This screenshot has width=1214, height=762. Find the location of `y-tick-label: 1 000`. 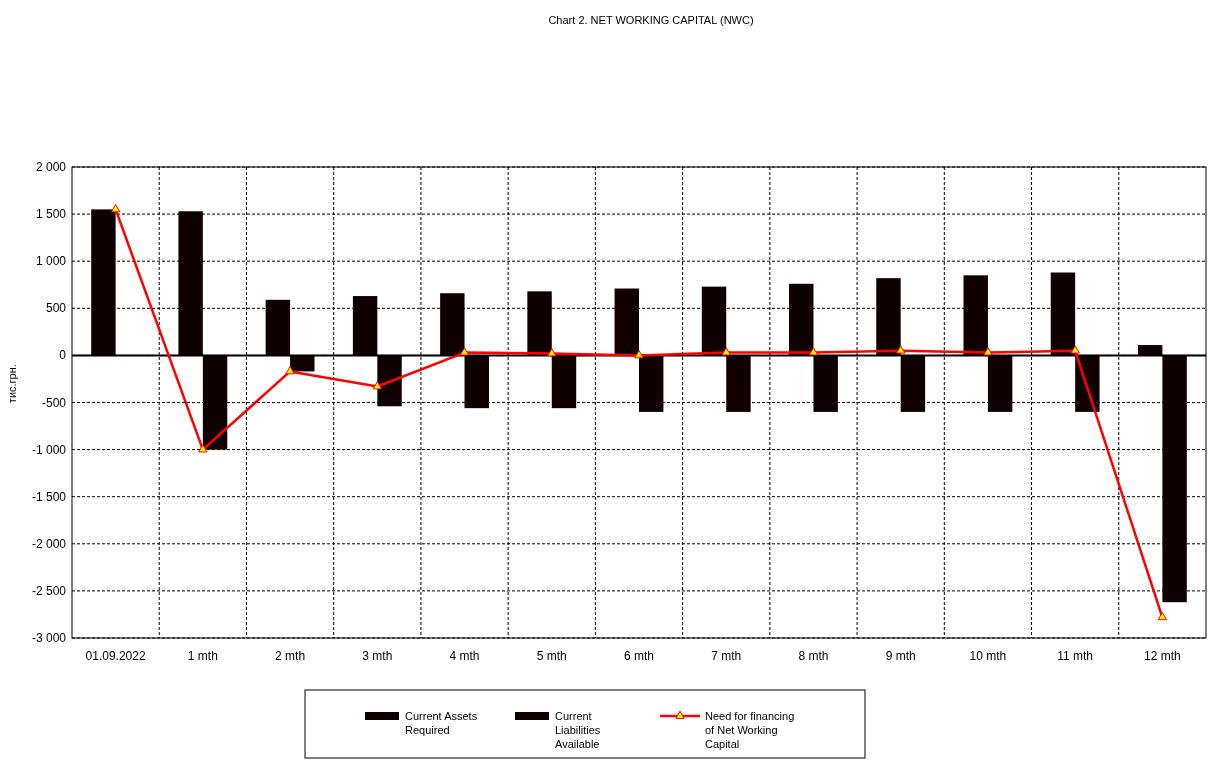

y-tick-label: 1 000 is located at coordinates (51, 261).